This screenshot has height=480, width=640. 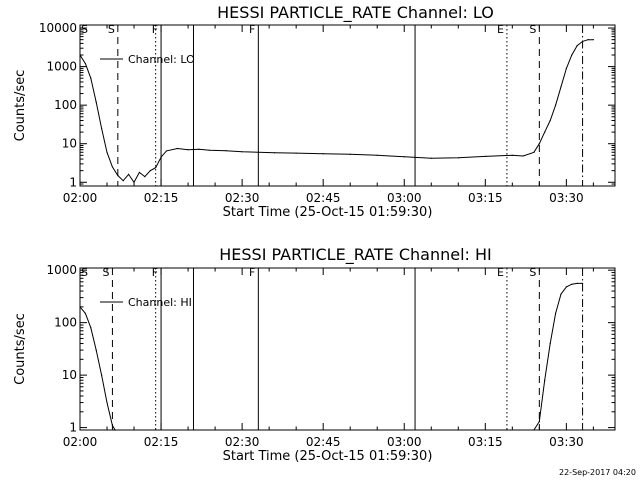 What do you see at coordinates (61, 270) in the screenshot?
I see `y-tick-label: 1000` at bounding box center [61, 270].